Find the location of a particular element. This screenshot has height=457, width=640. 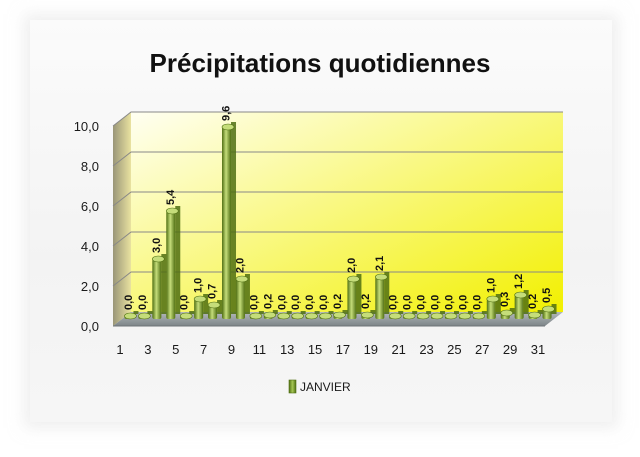

x-tick-label: 27 is located at coordinates (482, 349).